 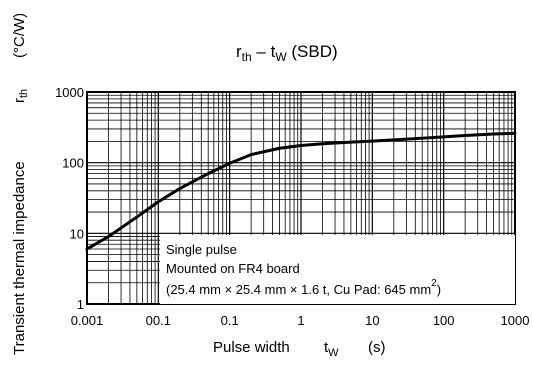 I want to click on x-tick-labels: 0.001 00.1 0.1 1 10 100 1000, so click(x=300, y=320).